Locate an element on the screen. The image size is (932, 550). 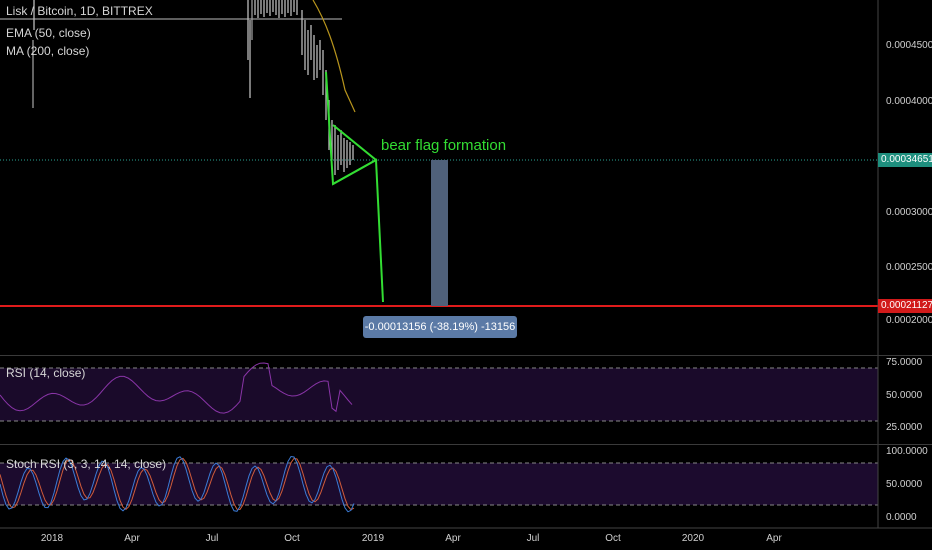
rsi-band is located at coordinates (439, 394).